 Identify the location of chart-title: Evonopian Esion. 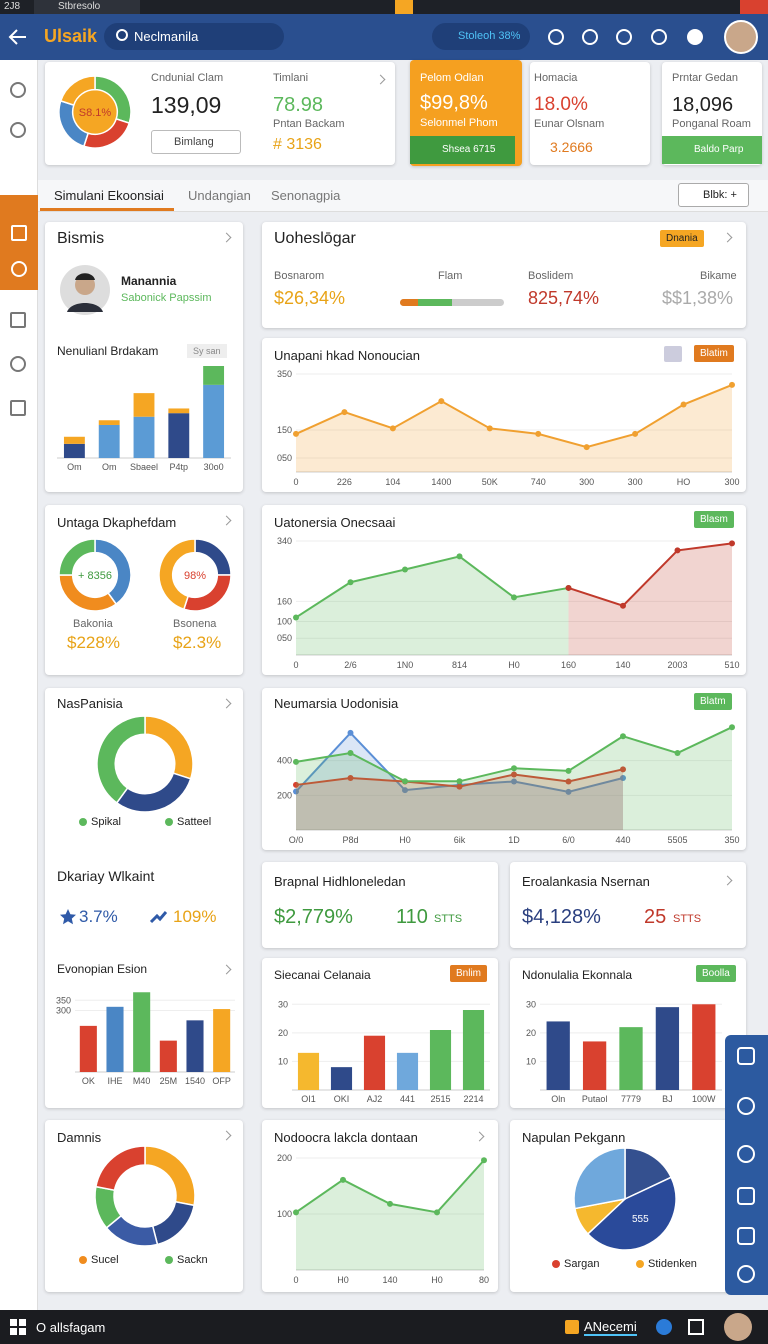
(102, 969).